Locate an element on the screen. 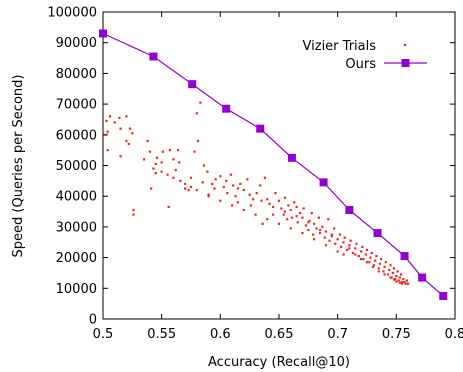 The height and width of the screenshot is (372, 463). y-tick-label: 50000 is located at coordinates (76, 166).